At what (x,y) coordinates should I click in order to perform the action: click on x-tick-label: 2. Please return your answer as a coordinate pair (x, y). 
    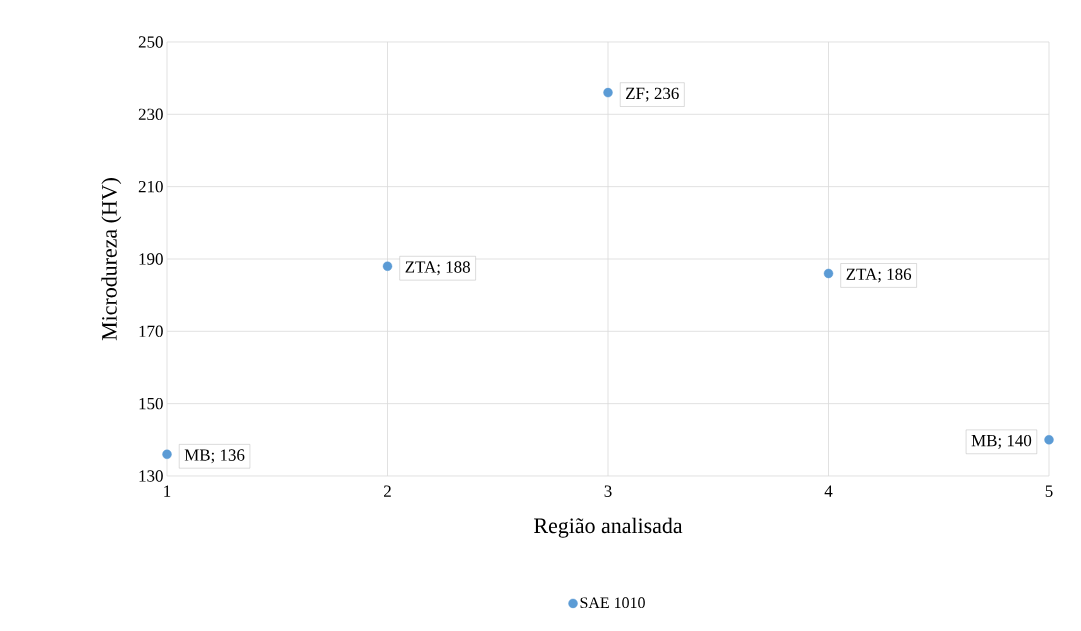
    Looking at the image, I should click on (387, 491).